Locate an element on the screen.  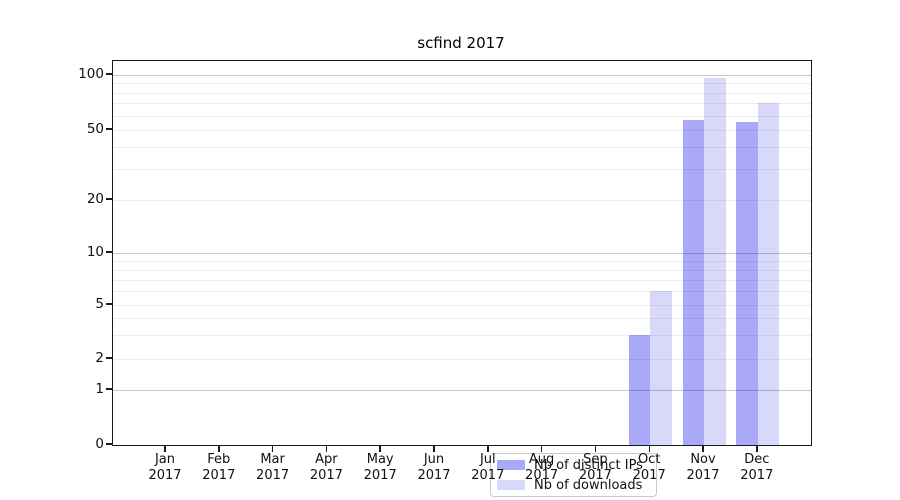
x-tick-month: Feb is located at coordinates (219, 459).